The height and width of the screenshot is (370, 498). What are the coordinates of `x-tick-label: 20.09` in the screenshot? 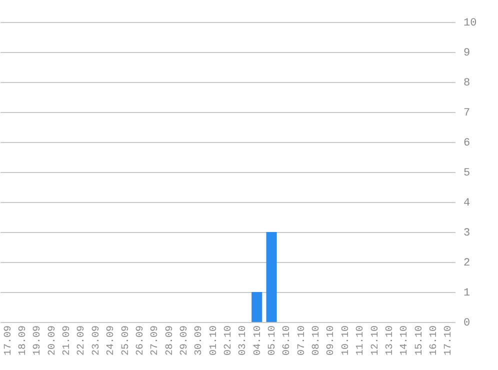 It's located at (52, 341).